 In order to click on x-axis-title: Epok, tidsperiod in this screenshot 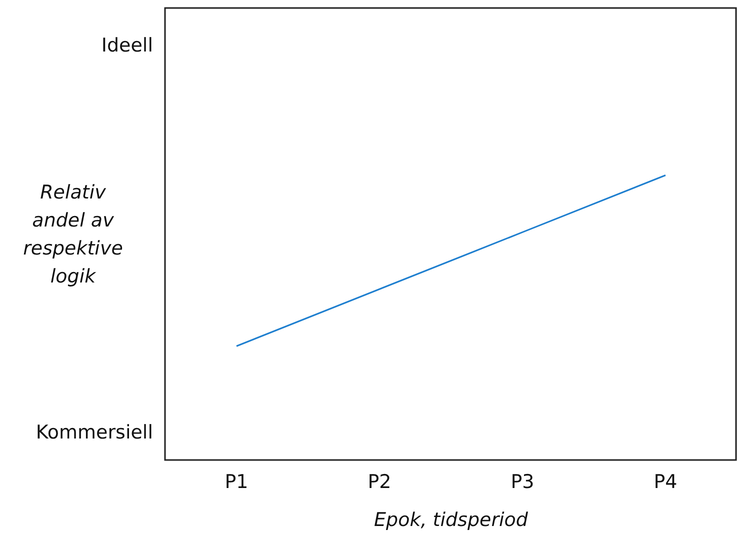, I will do `click(451, 520)`.